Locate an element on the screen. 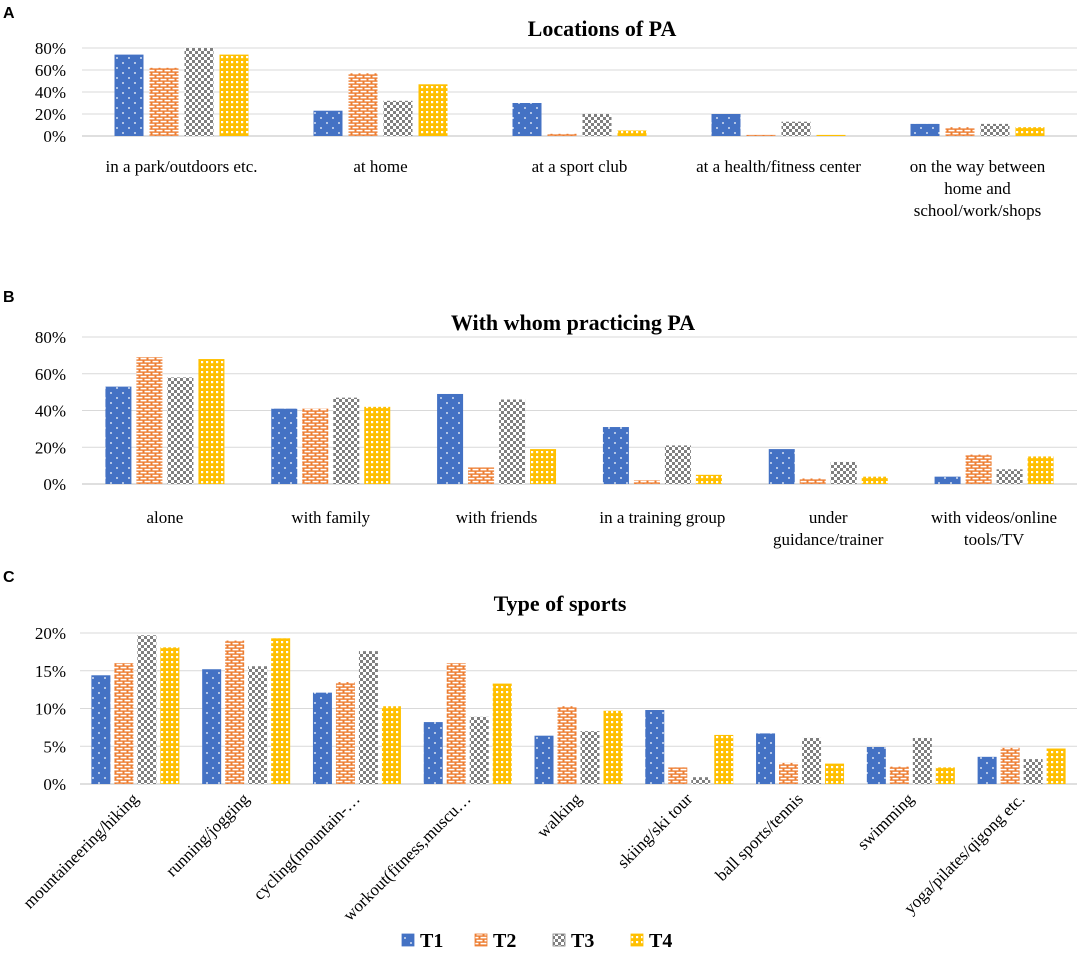  legend-swatch-t3 is located at coordinates (559, 940).